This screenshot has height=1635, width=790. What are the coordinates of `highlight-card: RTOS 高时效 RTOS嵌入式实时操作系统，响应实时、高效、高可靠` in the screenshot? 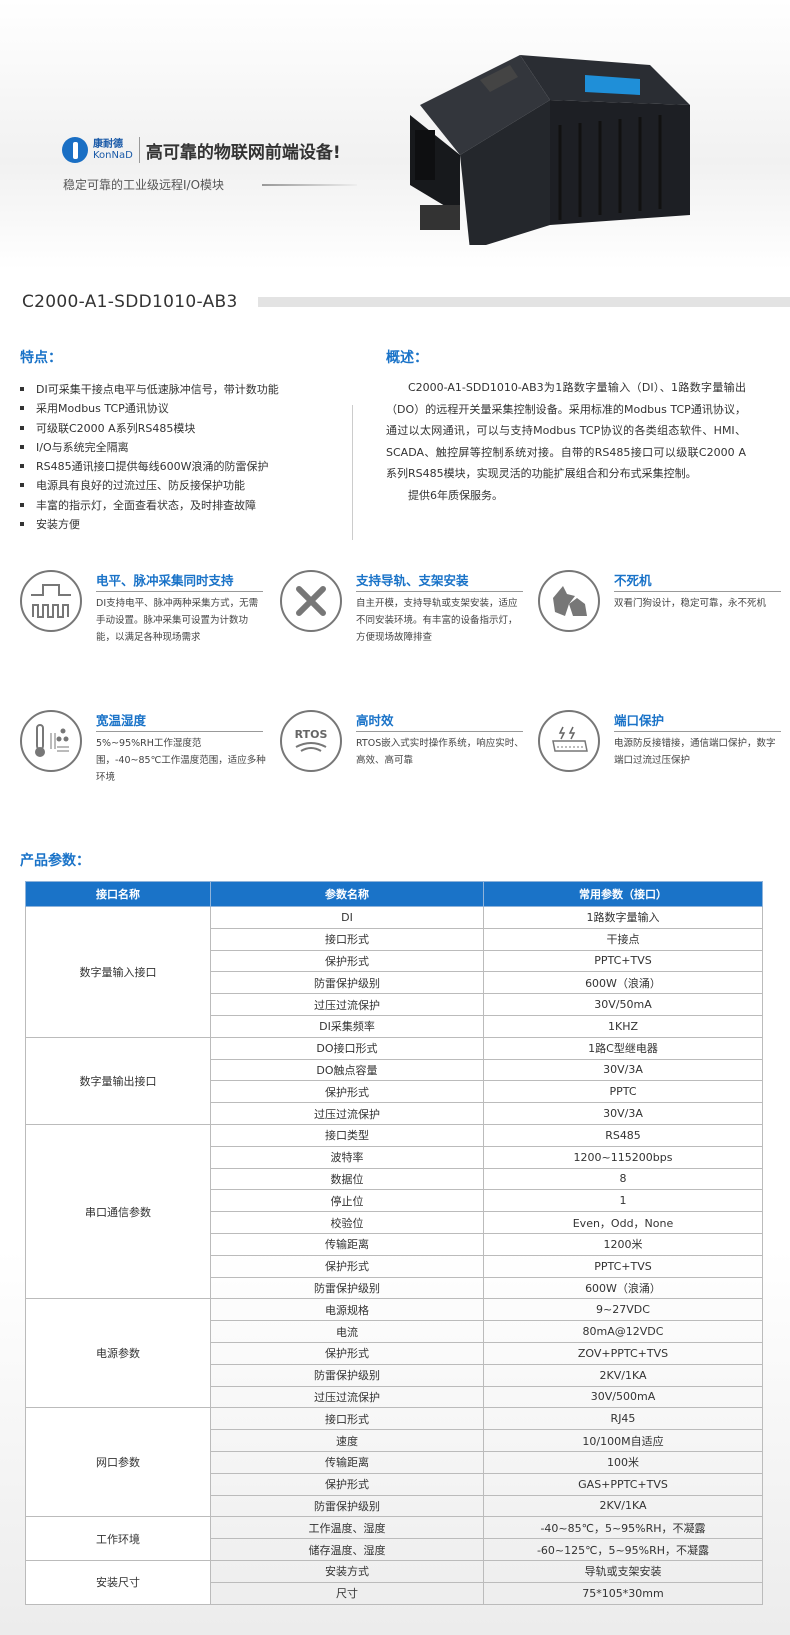 It's located at (405, 755).